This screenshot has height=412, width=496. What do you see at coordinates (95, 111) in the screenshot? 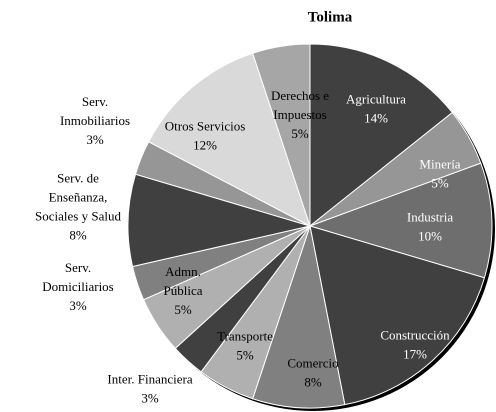
I see `slice-label: Serv. Inmobiliarios` at bounding box center [95, 111].